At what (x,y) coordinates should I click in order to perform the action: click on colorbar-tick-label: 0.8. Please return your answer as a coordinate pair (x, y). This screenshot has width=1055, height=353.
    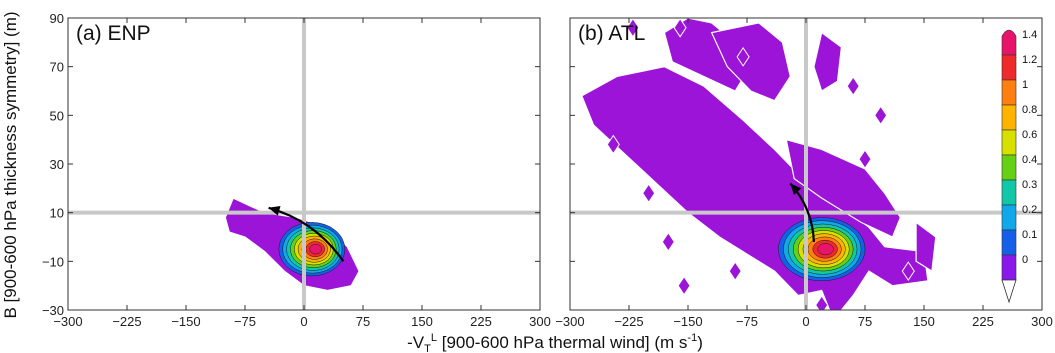
    Looking at the image, I should click on (1029, 110).